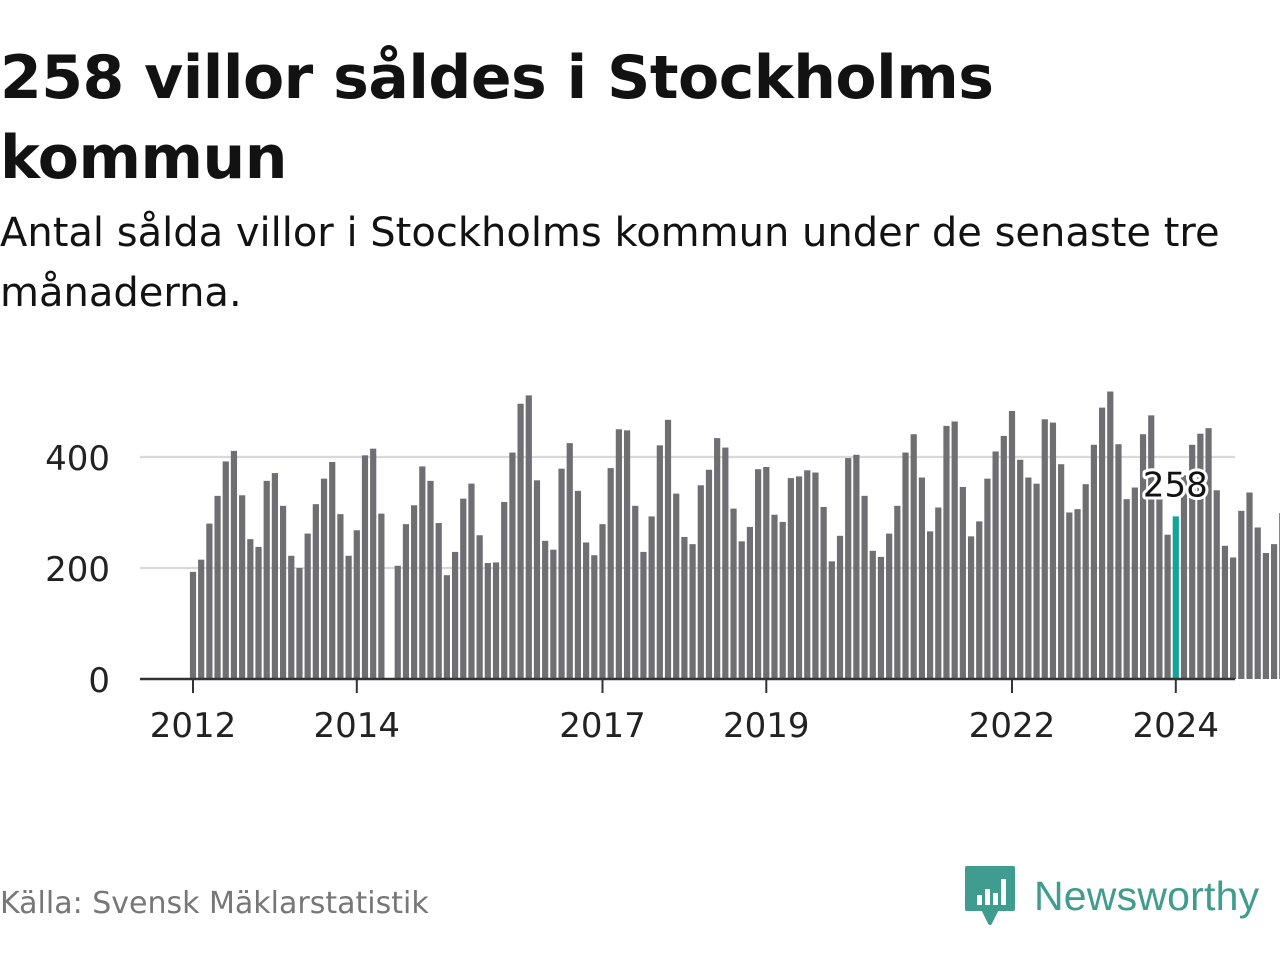 The image size is (1280, 960). What do you see at coordinates (990, 895) in the screenshot?
I see `newsworthy-logo-icon` at bounding box center [990, 895].